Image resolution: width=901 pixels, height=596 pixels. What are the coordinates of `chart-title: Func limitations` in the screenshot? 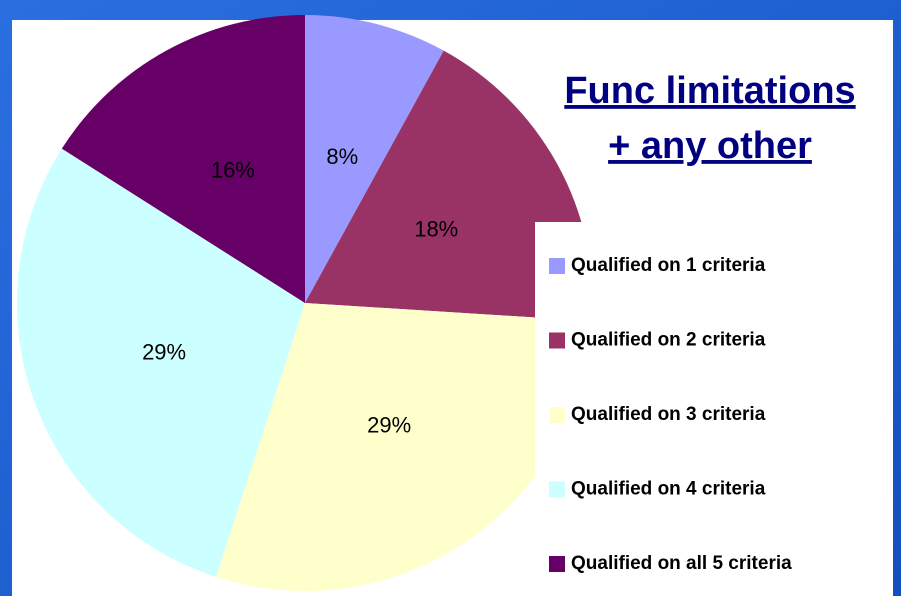 It's located at (709, 91).